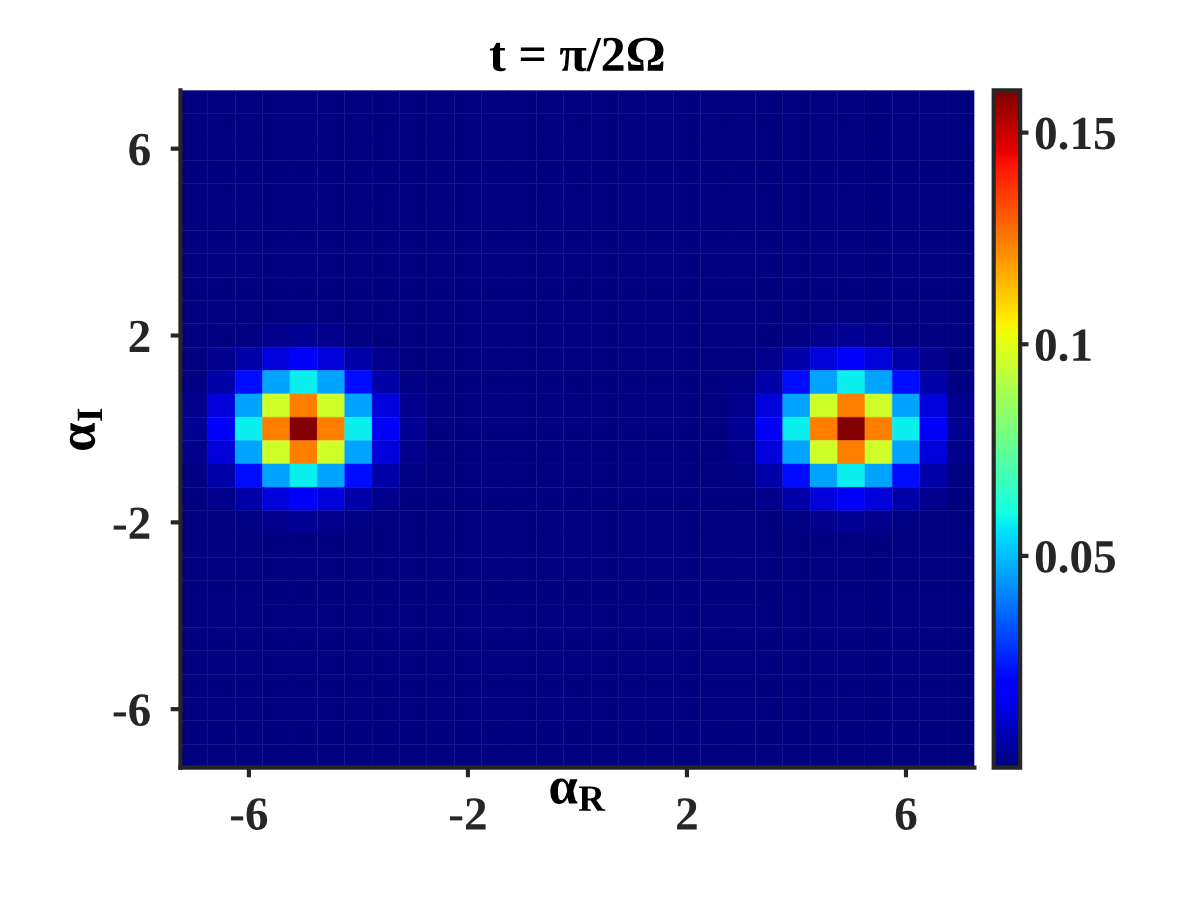 The height and width of the screenshot is (903, 1203). Describe the element at coordinates (577, 54) in the screenshot. I see `chart-title: t = π/2Ω` at that location.